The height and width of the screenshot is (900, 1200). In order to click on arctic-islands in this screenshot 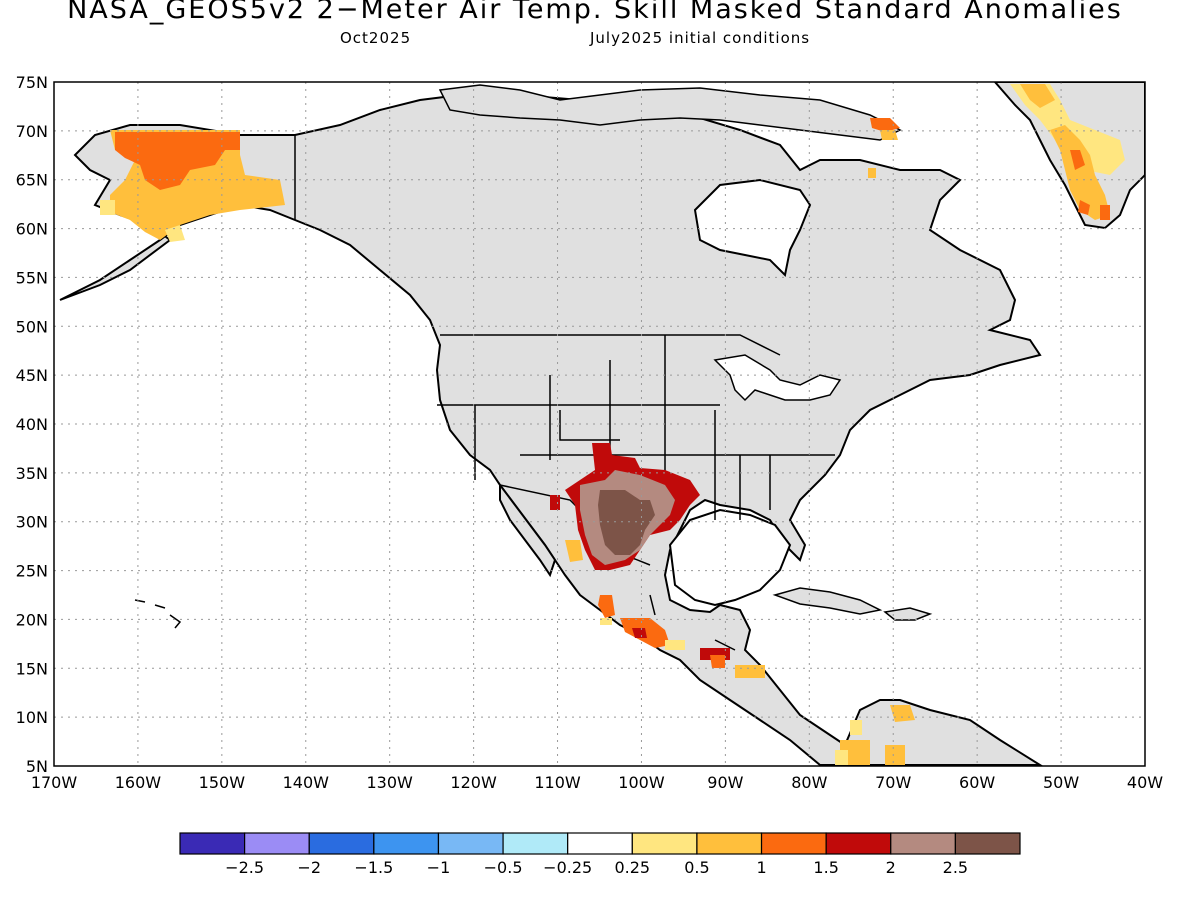, I will do `click(670, 112)`.